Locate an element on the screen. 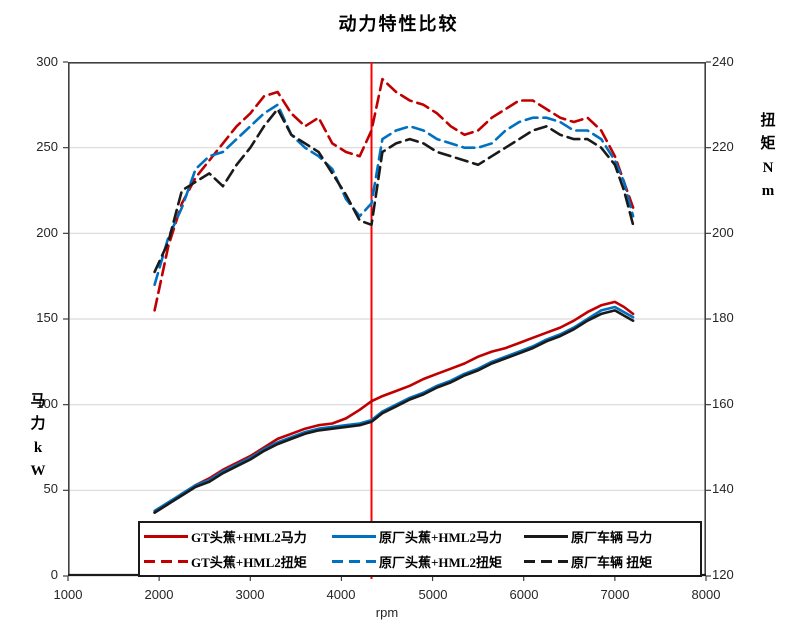 The height and width of the screenshot is (628, 797). x-axis-tick: 5000 is located at coordinates (433, 594).